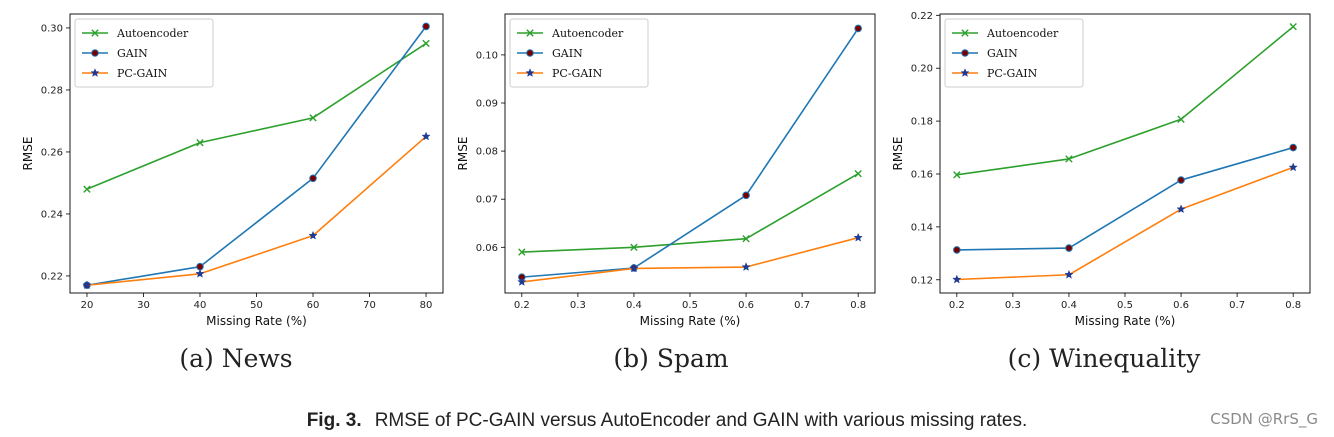 The height and width of the screenshot is (437, 1334). I want to click on x-tick-label: 40, so click(200, 305).